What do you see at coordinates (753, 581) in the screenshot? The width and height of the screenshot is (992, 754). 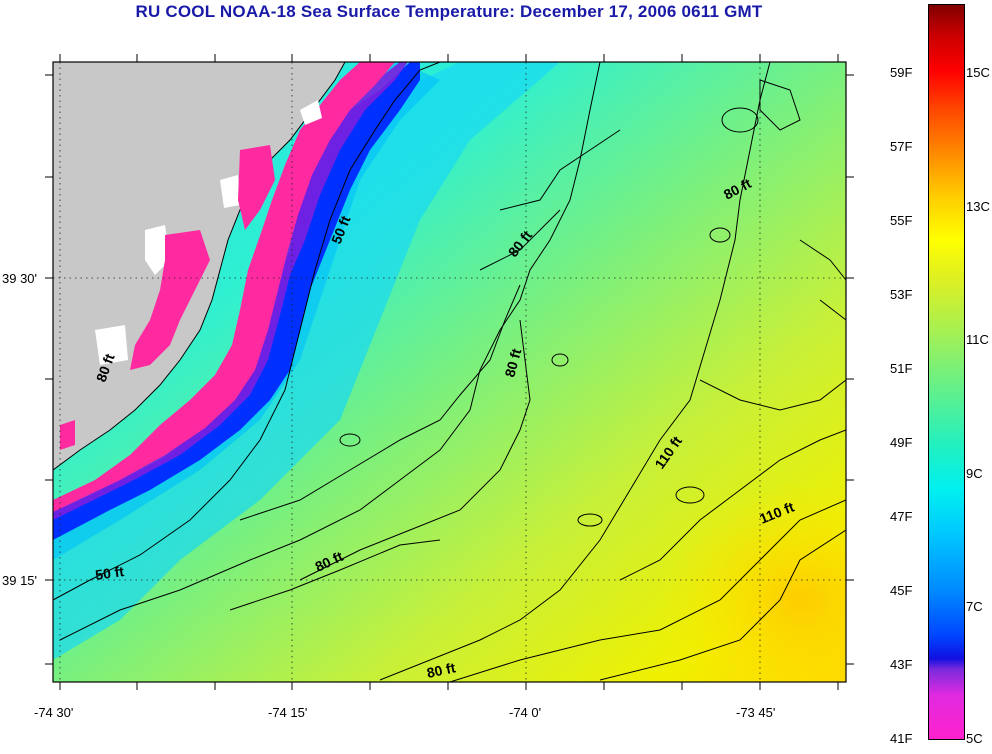 I see `warm-patch` at bounding box center [753, 581].